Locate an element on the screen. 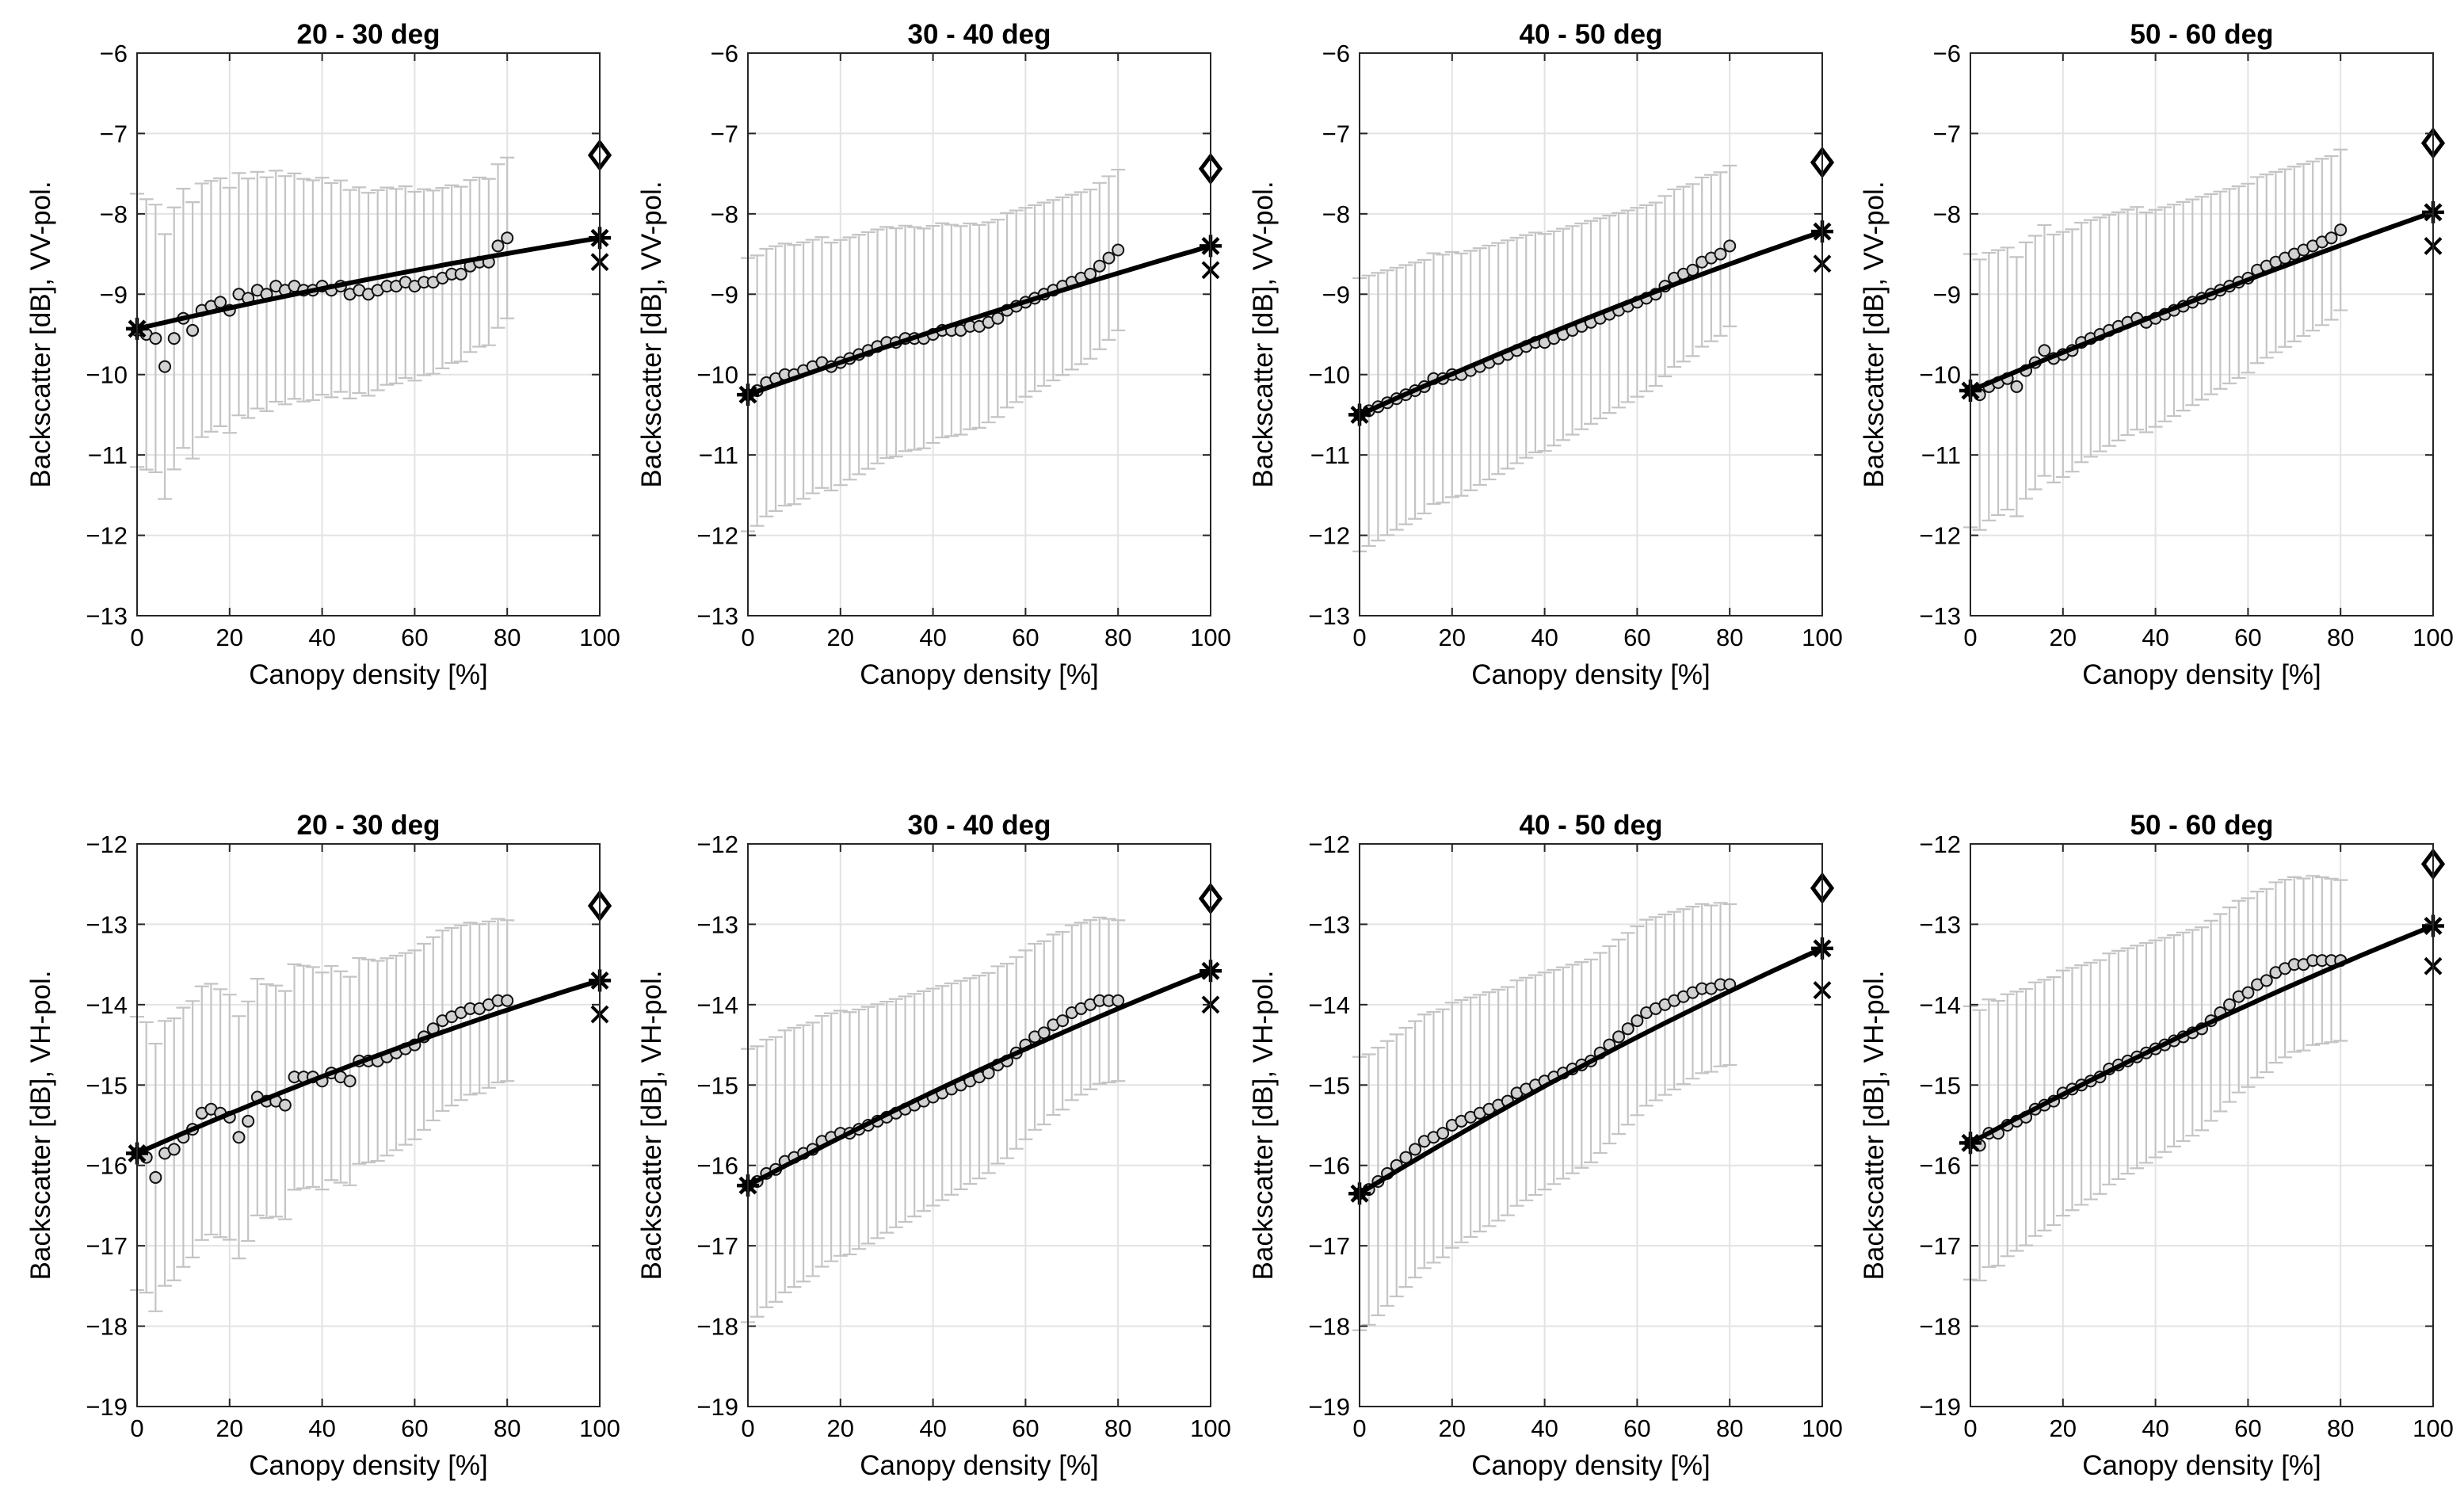 The width and height of the screenshot is (2464, 1504). y-tick-label: −7 is located at coordinates (1336, 133).